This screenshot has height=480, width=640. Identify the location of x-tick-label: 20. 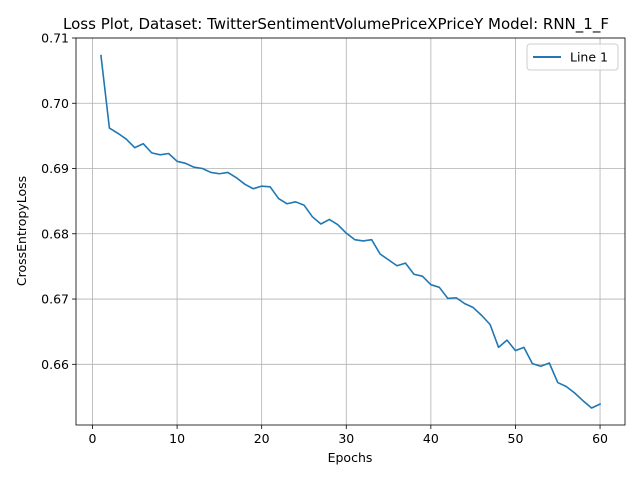
(262, 438).